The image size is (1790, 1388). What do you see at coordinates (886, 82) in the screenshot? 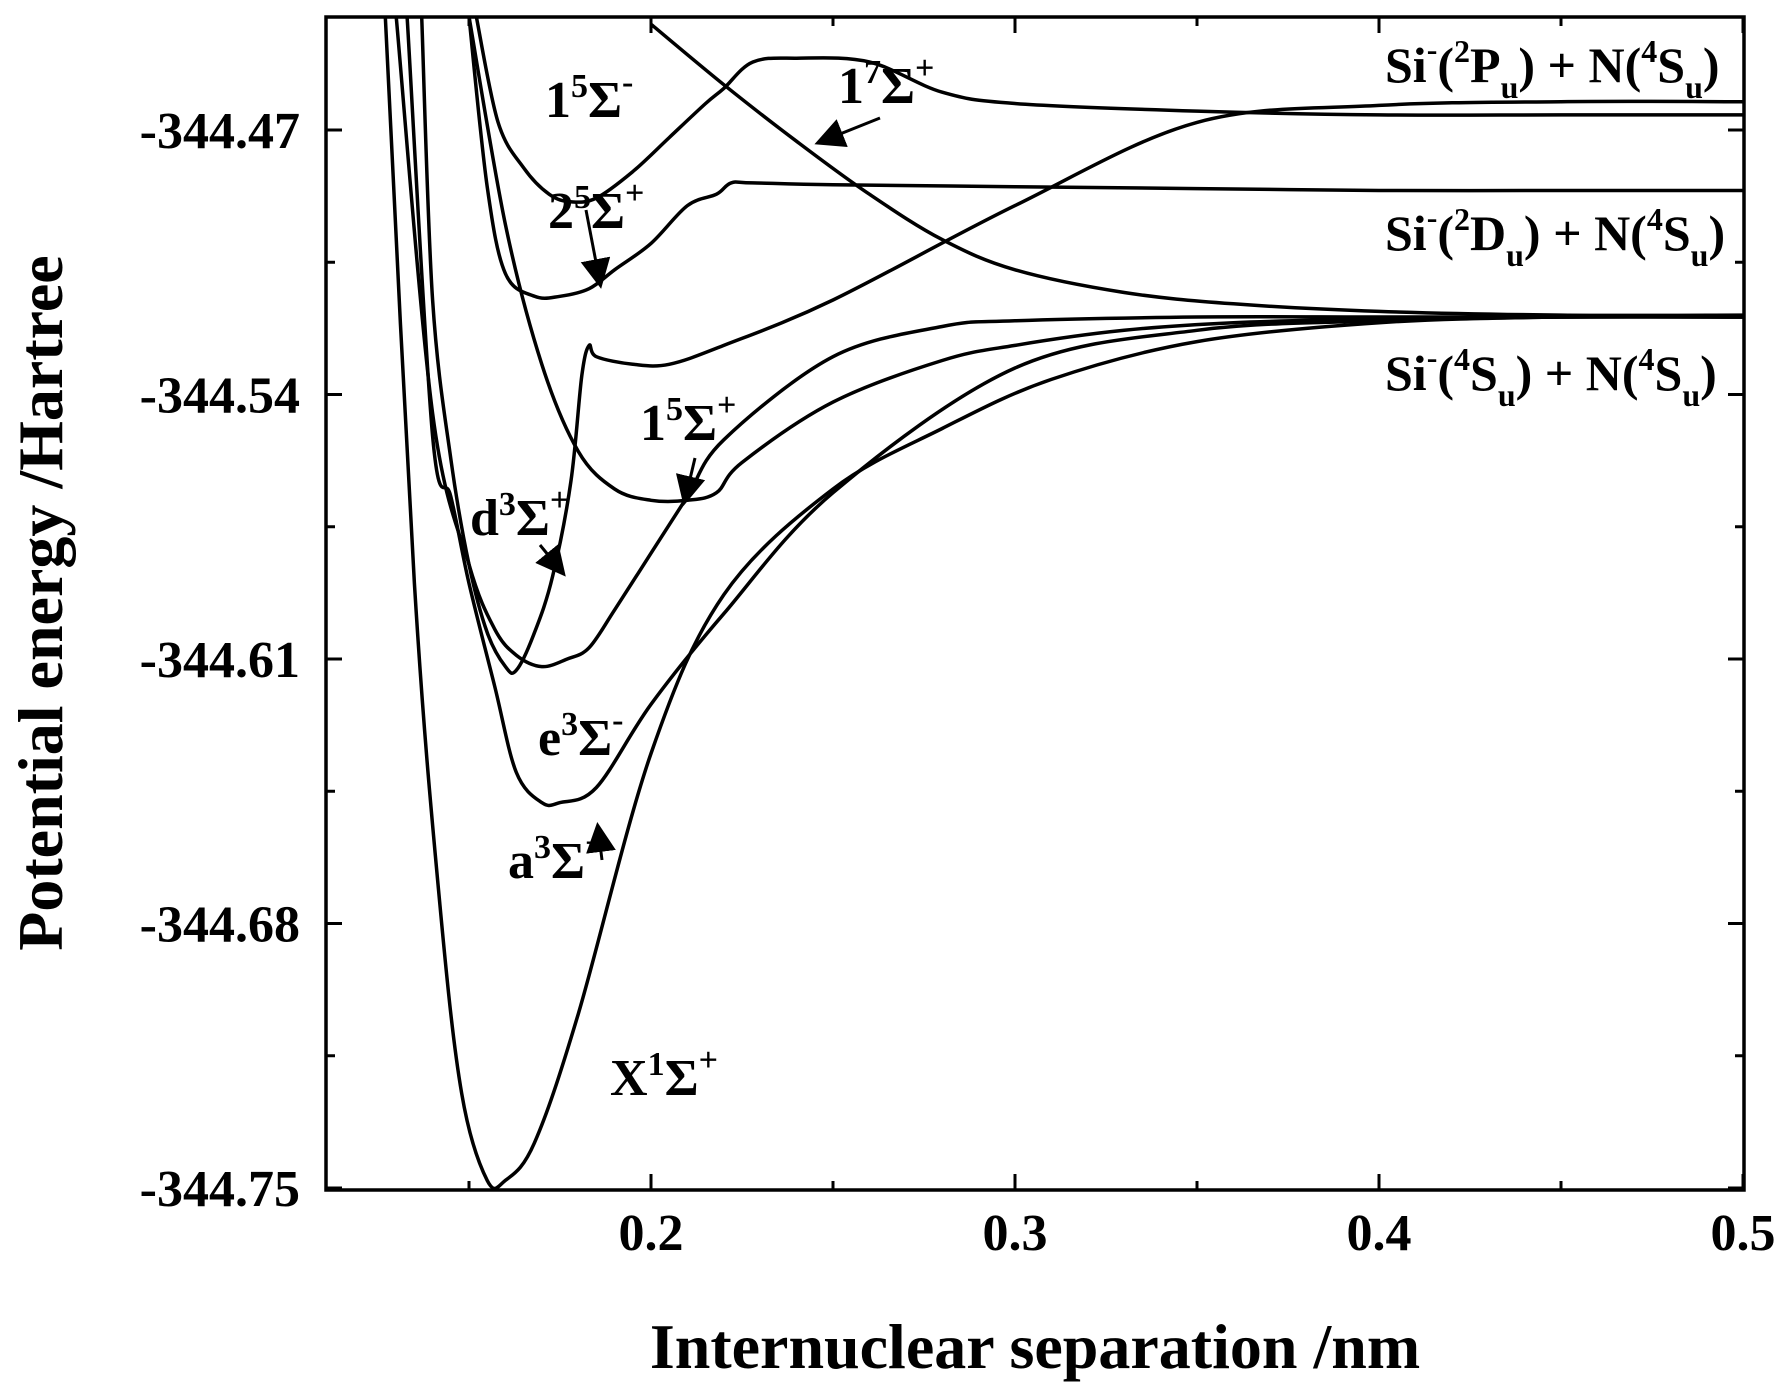
I see `state-label-7: 17Σ+` at bounding box center [886, 82].